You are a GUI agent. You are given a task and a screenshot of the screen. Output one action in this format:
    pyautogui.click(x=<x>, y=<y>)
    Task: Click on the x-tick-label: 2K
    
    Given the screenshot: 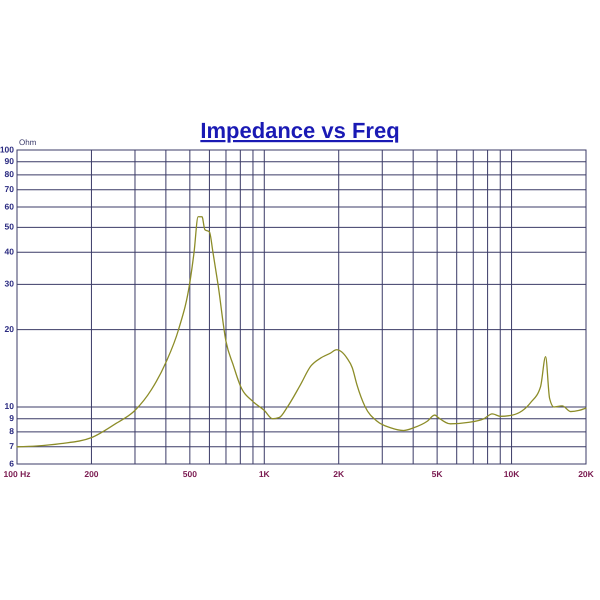 What is the action you would take?
    pyautogui.click(x=339, y=474)
    